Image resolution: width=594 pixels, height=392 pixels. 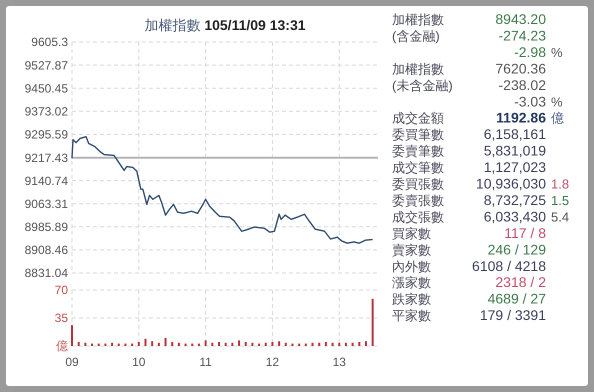 I want to click on y-tick-label: 9295.59, so click(x=46, y=135).